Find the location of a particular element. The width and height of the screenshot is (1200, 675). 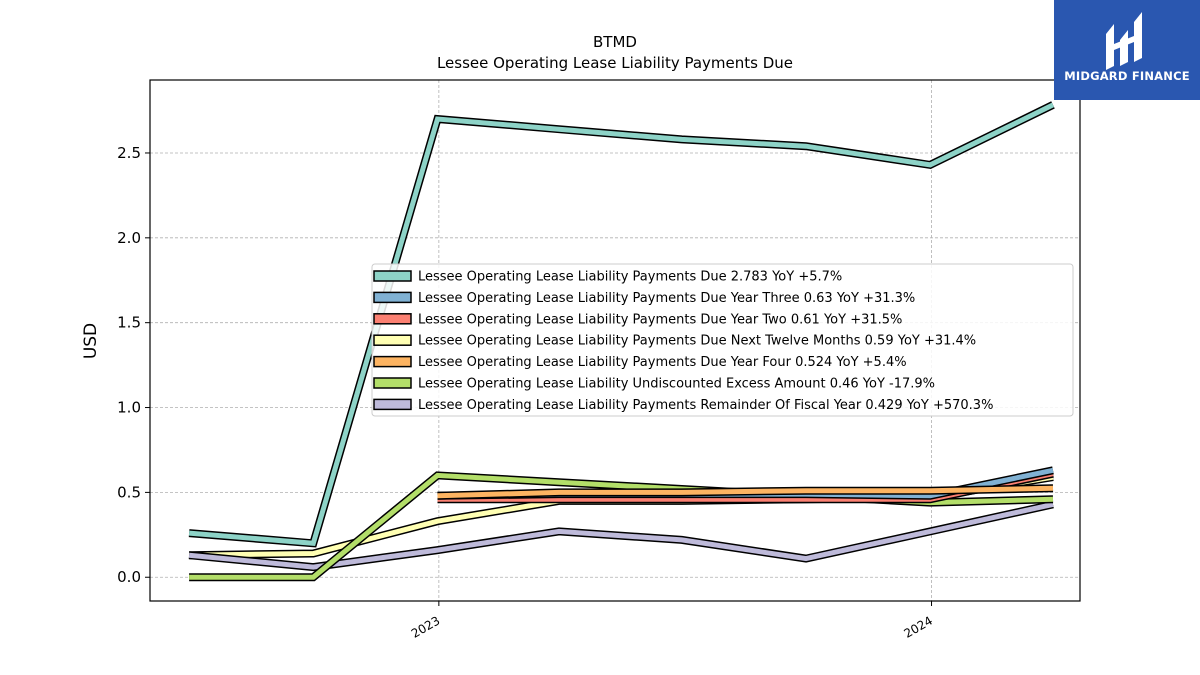

x-tick-label: 2023 is located at coordinates (425, 626).